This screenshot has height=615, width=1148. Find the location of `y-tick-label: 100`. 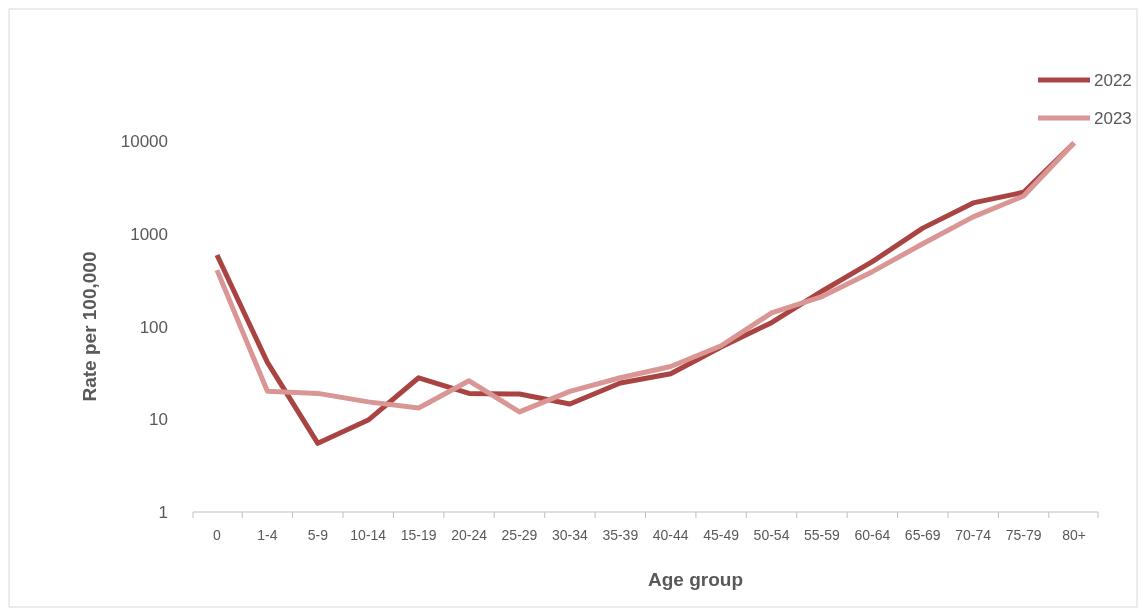

y-tick-label: 100 is located at coordinates (153, 327).